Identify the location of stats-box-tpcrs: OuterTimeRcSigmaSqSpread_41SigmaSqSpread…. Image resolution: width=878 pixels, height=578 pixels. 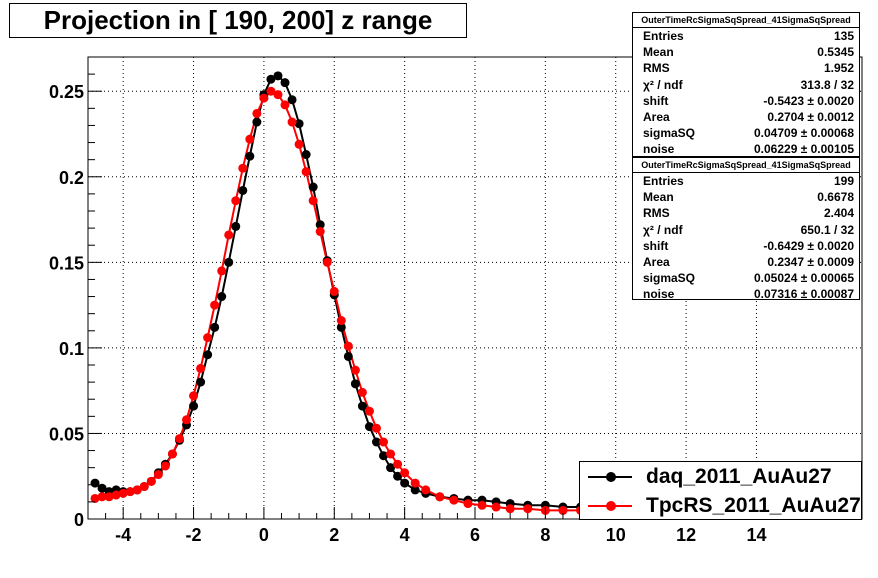
(746, 229).